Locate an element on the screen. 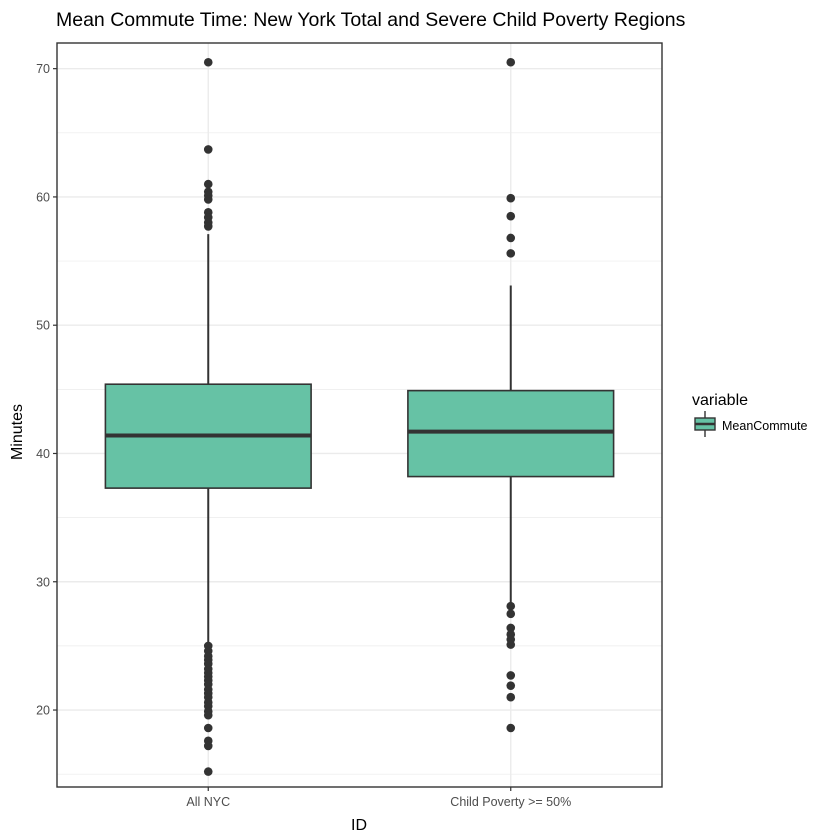  y-tick-label: 50 is located at coordinates (43, 326).